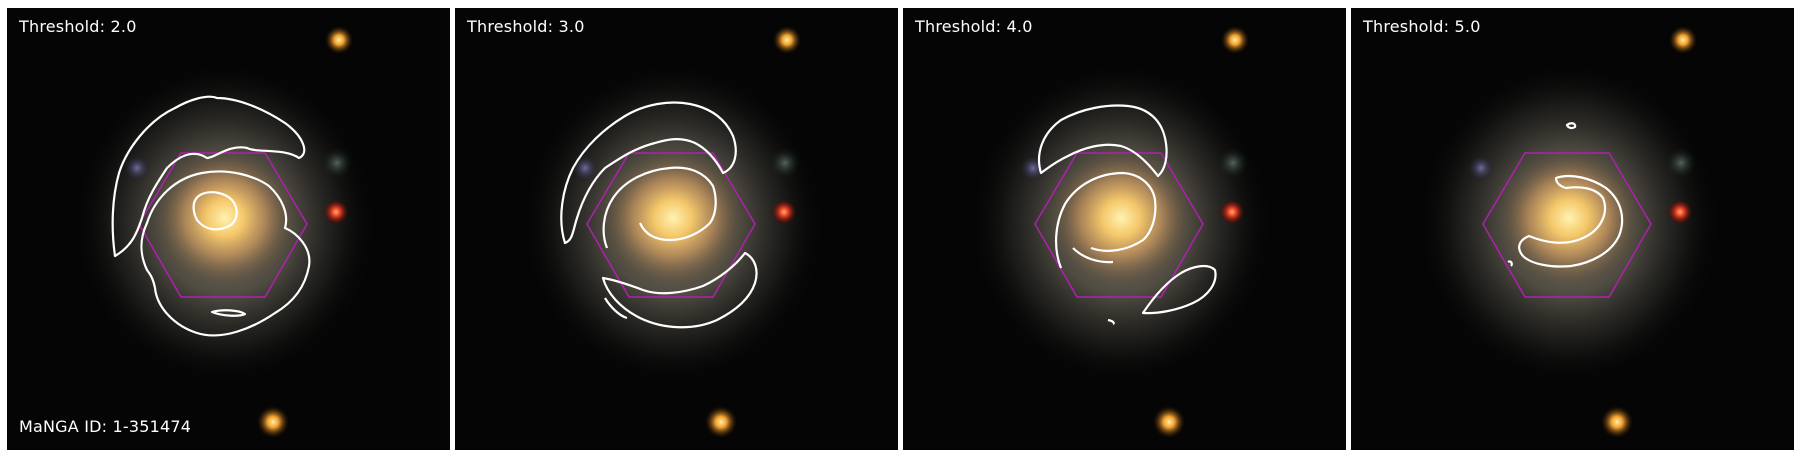 This screenshot has width=1800, height=457. I want to click on manga-id-label: MaNGA ID: 1-351474, so click(105, 426).